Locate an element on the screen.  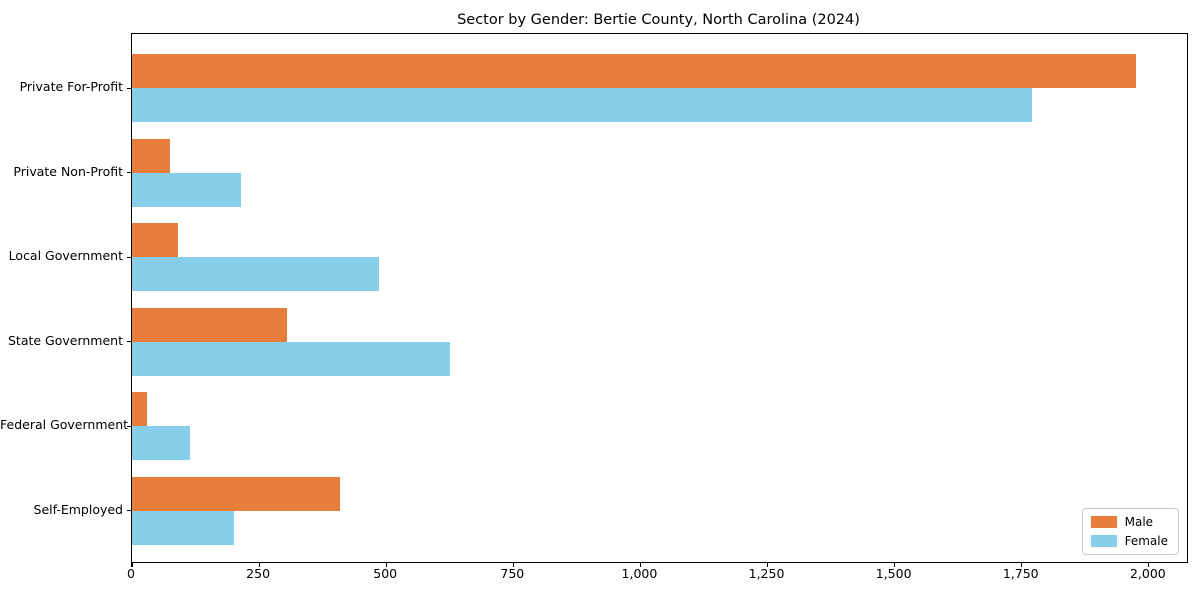
y-tick-private-non-profit is located at coordinates (129, 173).